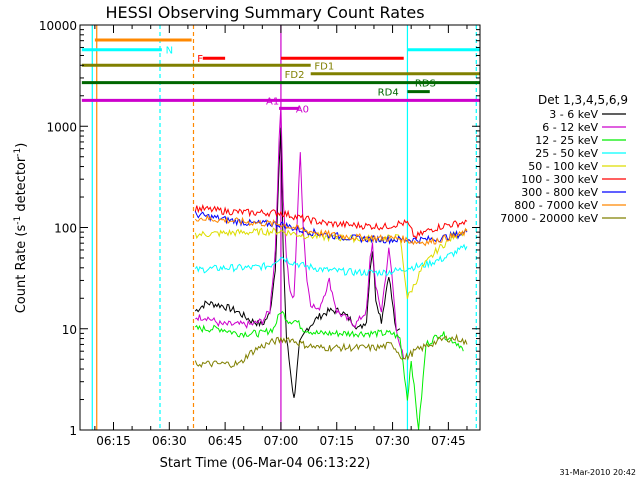  Describe the element at coordinates (21, 186) in the screenshot. I see `y-axis-label-part2: detector` at that location.